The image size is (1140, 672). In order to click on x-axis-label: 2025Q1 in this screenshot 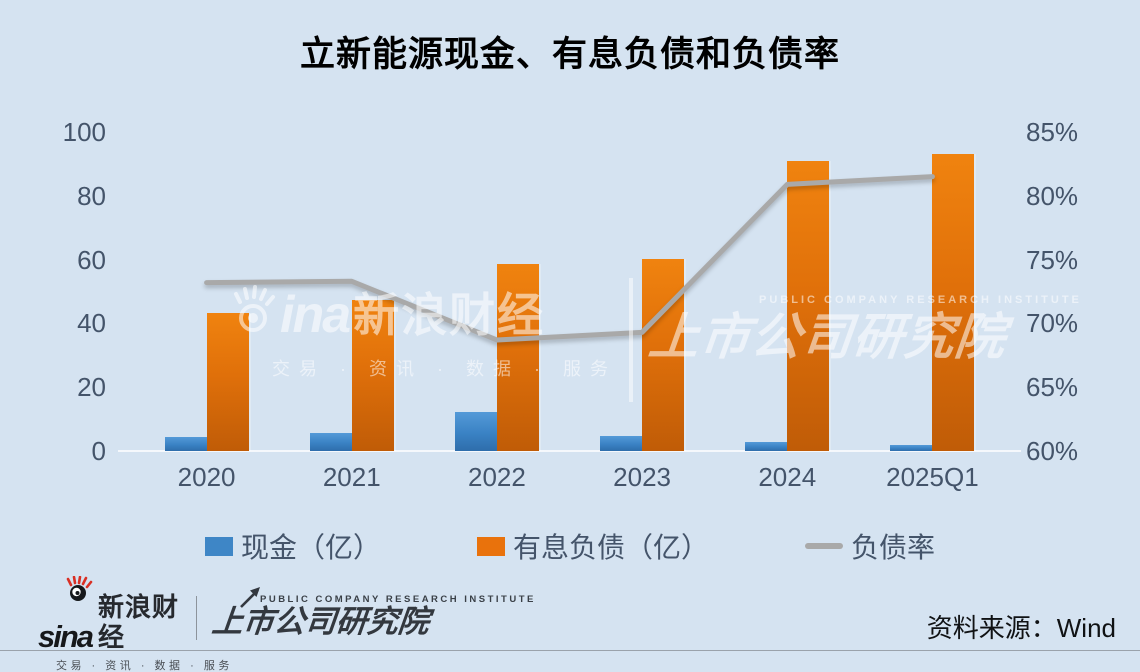, I will do `click(932, 477)`.